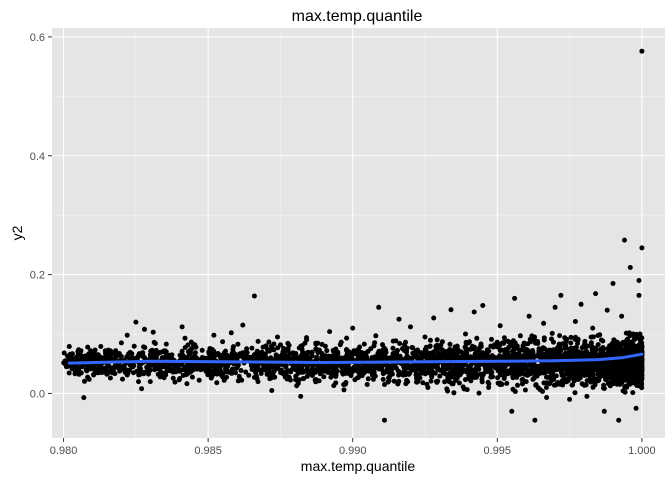 The width and height of the screenshot is (672, 480). I want to click on y-tick-label: 0.2, so click(37, 276).